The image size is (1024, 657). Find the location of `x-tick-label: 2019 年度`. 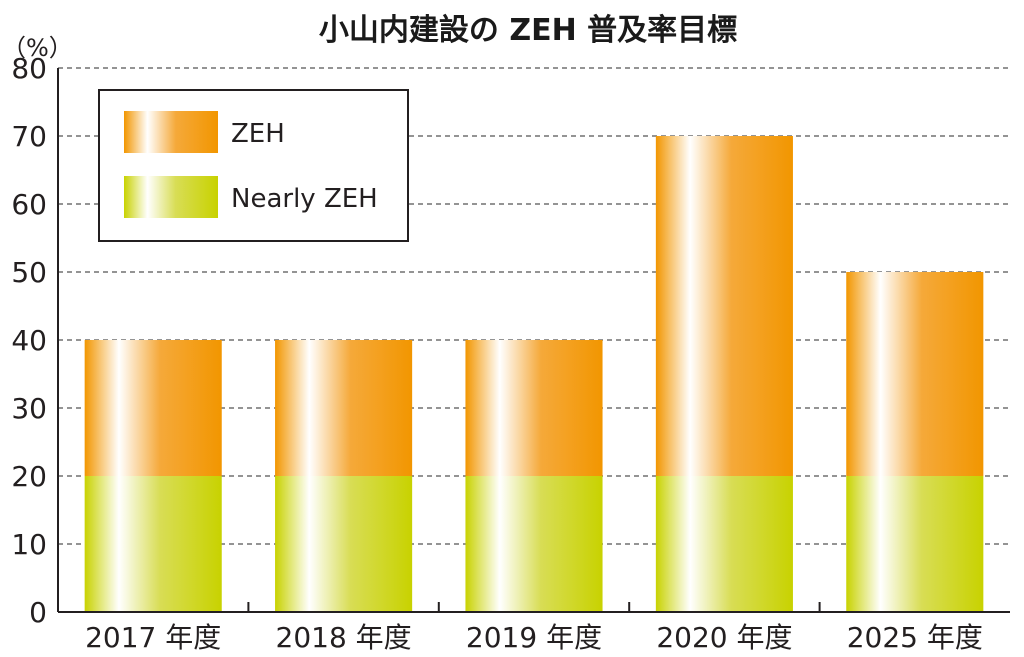

x-tick-label: 2019 年度 is located at coordinates (534, 637).